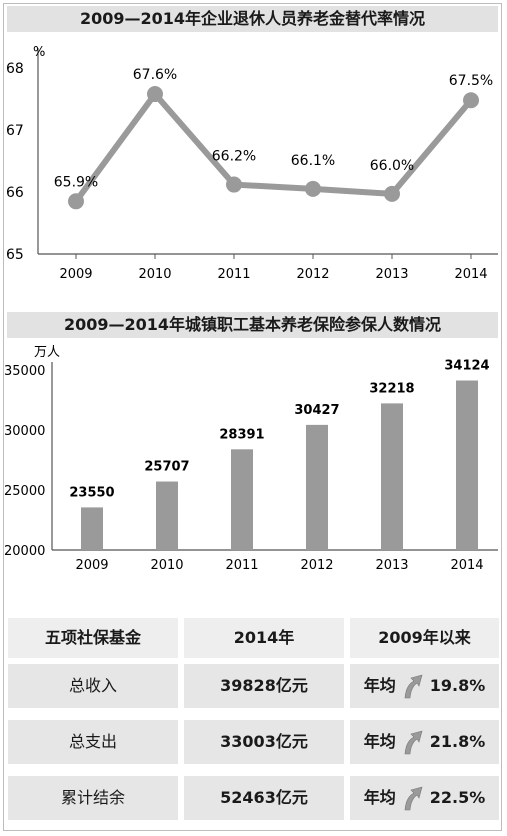  What do you see at coordinates (39, 52) in the screenshot?
I see `y-axis-unit: %` at bounding box center [39, 52].